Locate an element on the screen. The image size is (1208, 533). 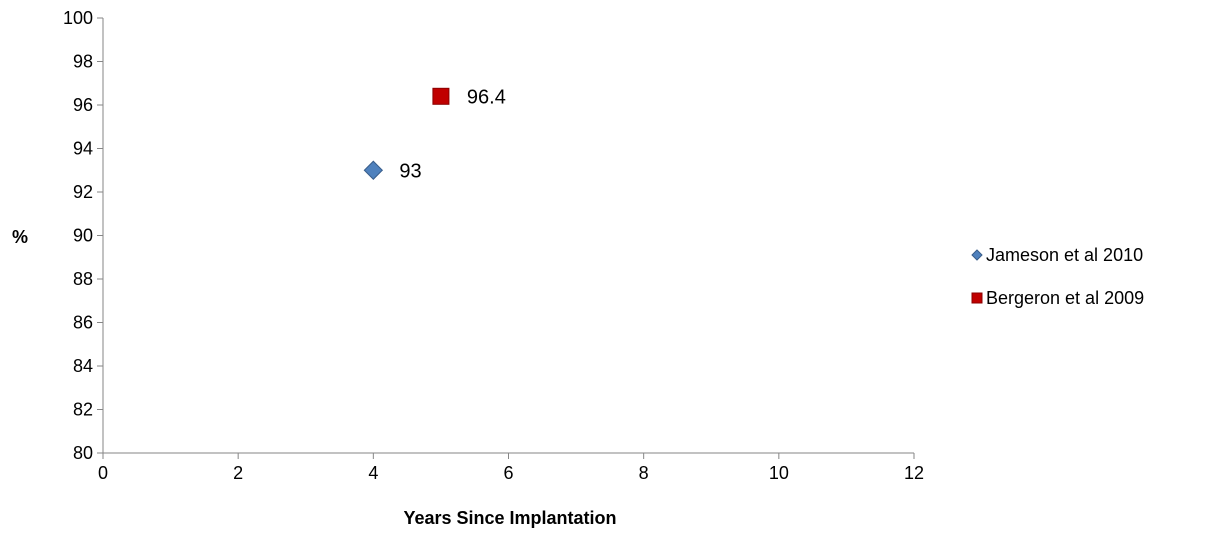
data-label: 96.4 is located at coordinates (486, 97).